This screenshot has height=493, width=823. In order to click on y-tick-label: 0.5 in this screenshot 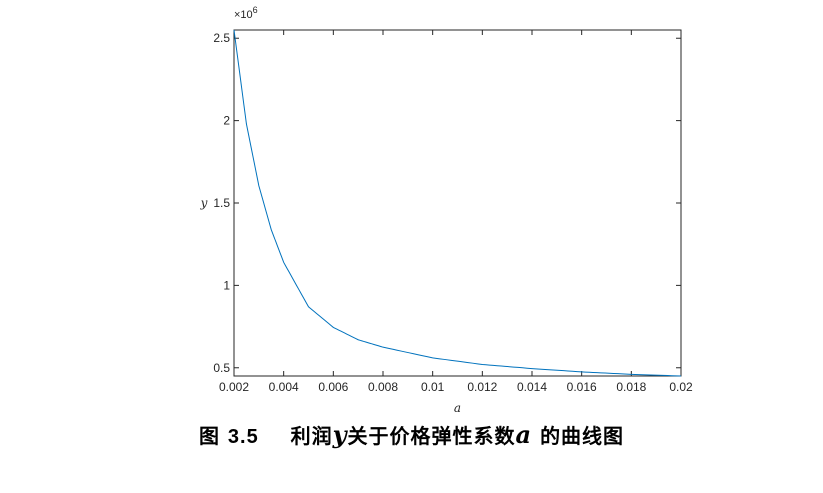, I will do `click(221, 368)`.